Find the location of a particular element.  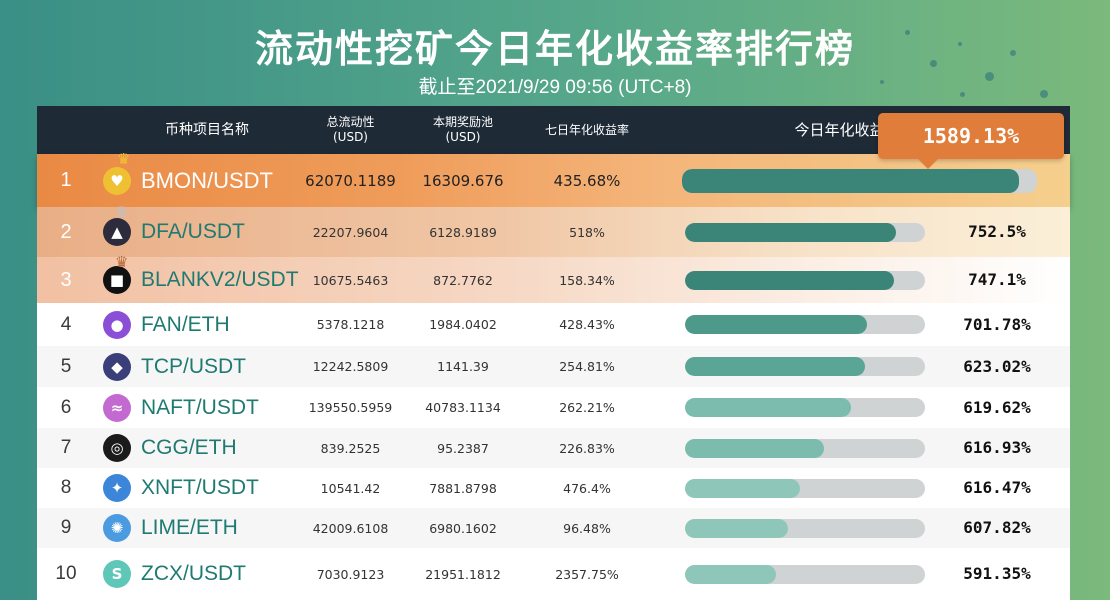

pair-name: NAFT/USDT is located at coordinates (200, 407).